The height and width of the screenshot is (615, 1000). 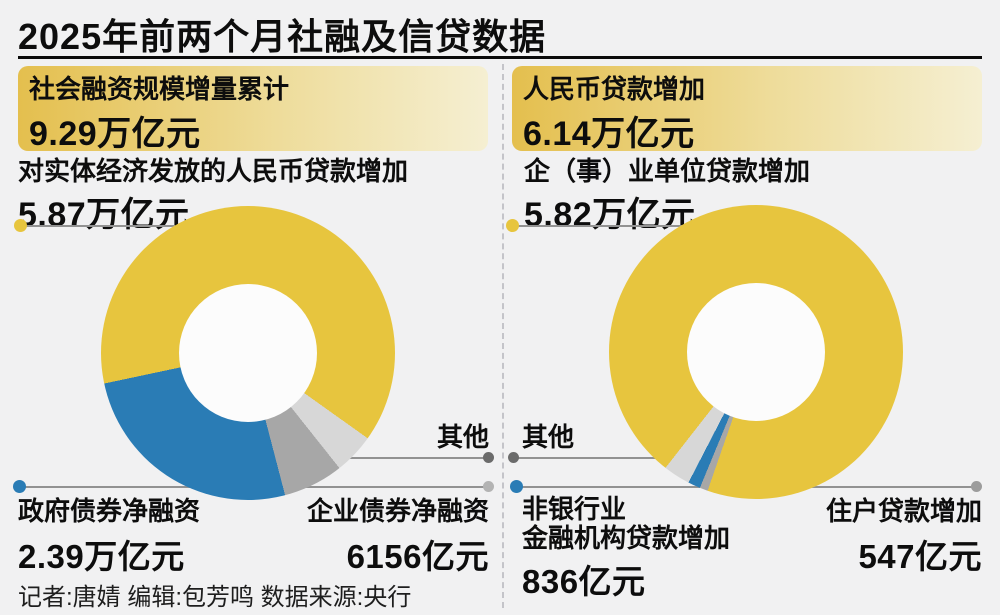 I want to click on left-sub-value: 5.87万亿元, so click(x=104, y=215).